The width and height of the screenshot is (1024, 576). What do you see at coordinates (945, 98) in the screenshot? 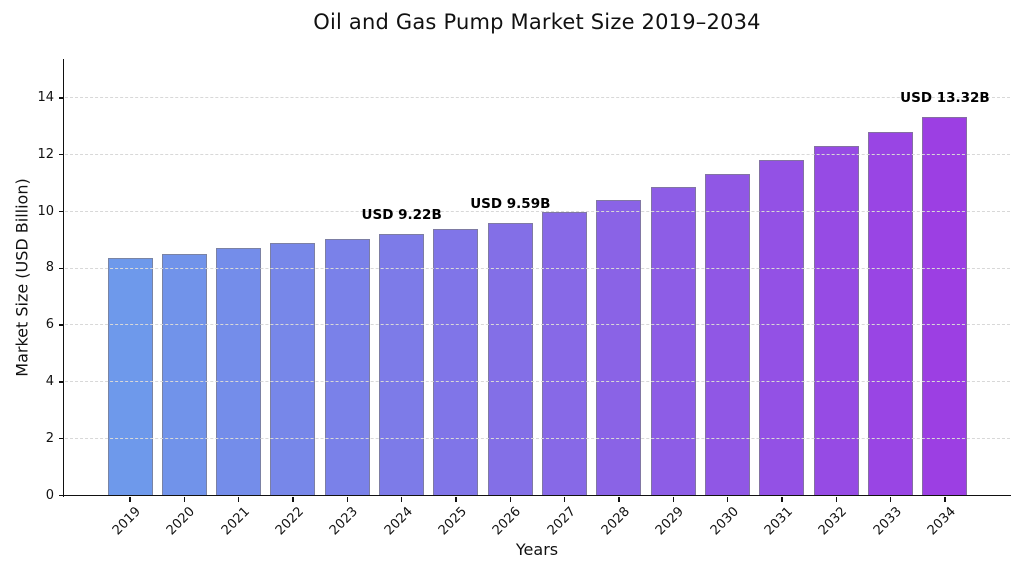
I see `bar-value-annotation: USD 13.32B` at bounding box center [945, 98].